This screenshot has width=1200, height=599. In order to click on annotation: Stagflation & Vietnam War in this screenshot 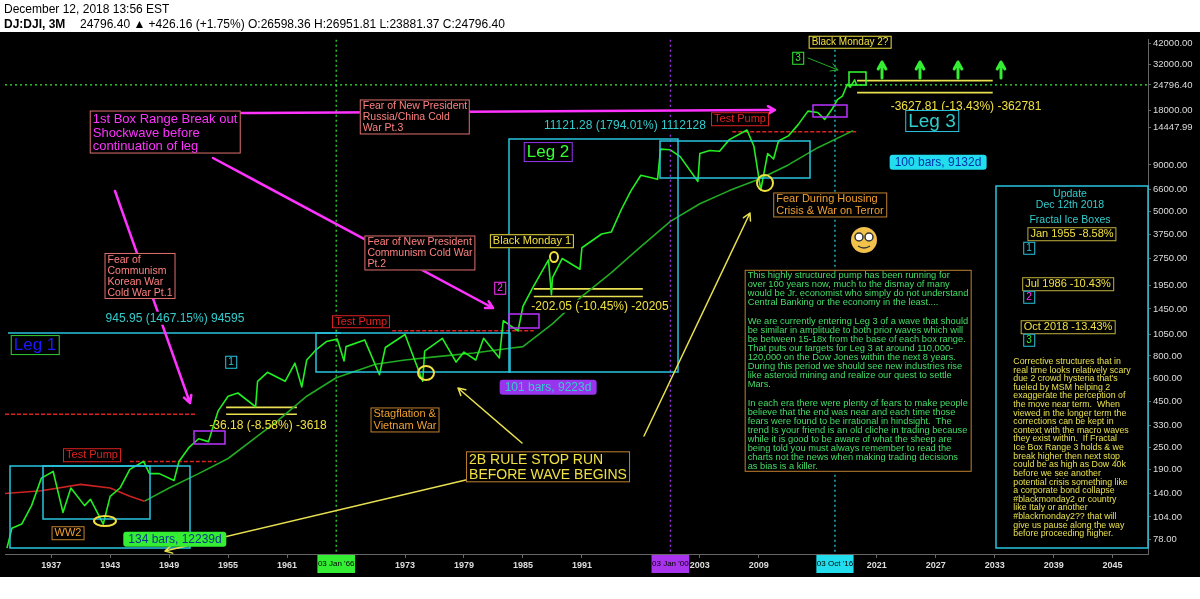, I will do `click(405, 420)`.